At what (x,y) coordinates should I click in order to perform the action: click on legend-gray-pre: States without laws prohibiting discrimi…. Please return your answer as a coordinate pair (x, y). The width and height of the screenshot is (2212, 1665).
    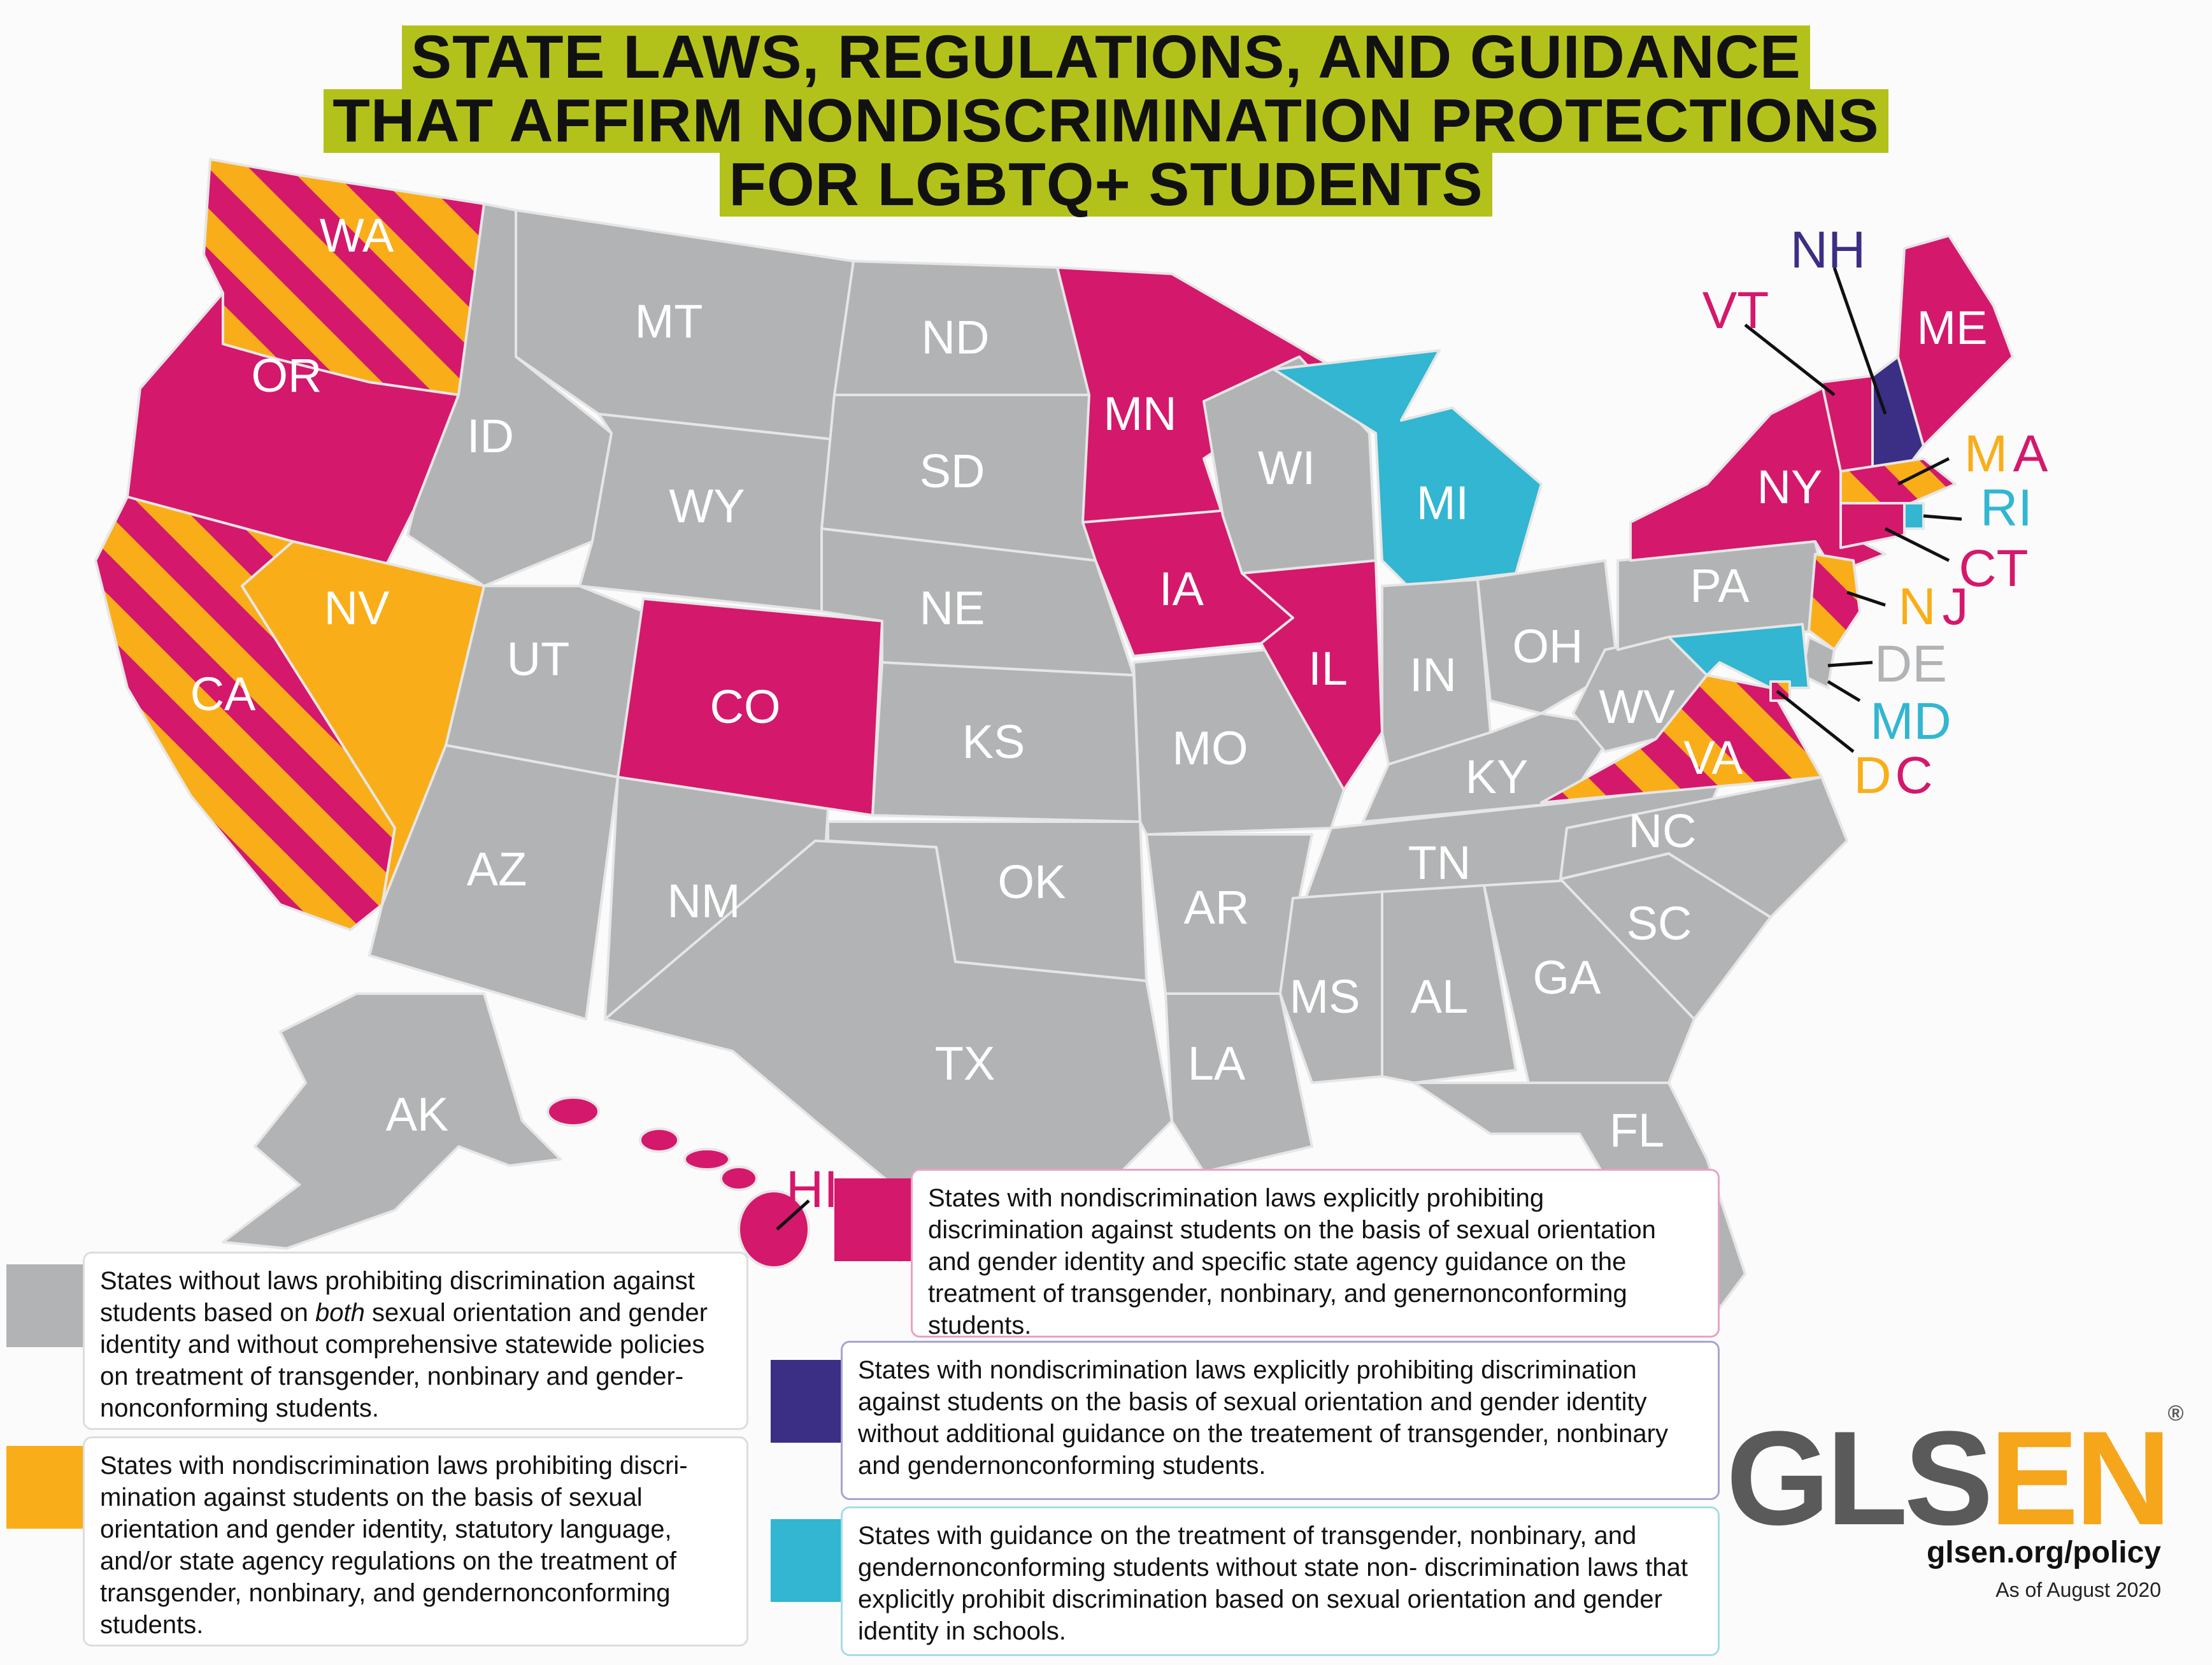
    Looking at the image, I should click on (397, 1297).